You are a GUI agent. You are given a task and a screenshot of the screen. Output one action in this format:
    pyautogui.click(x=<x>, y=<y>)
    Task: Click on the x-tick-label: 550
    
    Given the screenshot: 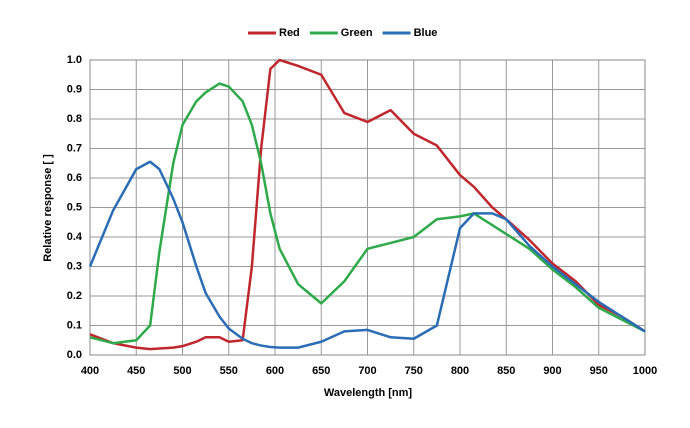 What is the action you would take?
    pyautogui.click(x=229, y=371)
    